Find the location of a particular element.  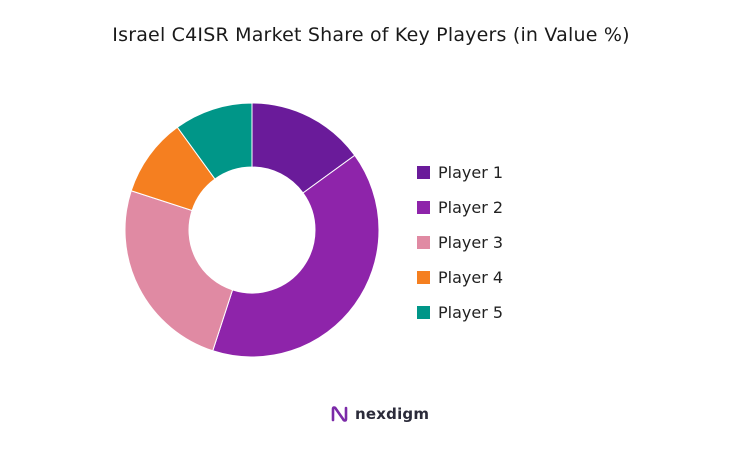

legend-label: Player 2 is located at coordinates (471, 207).